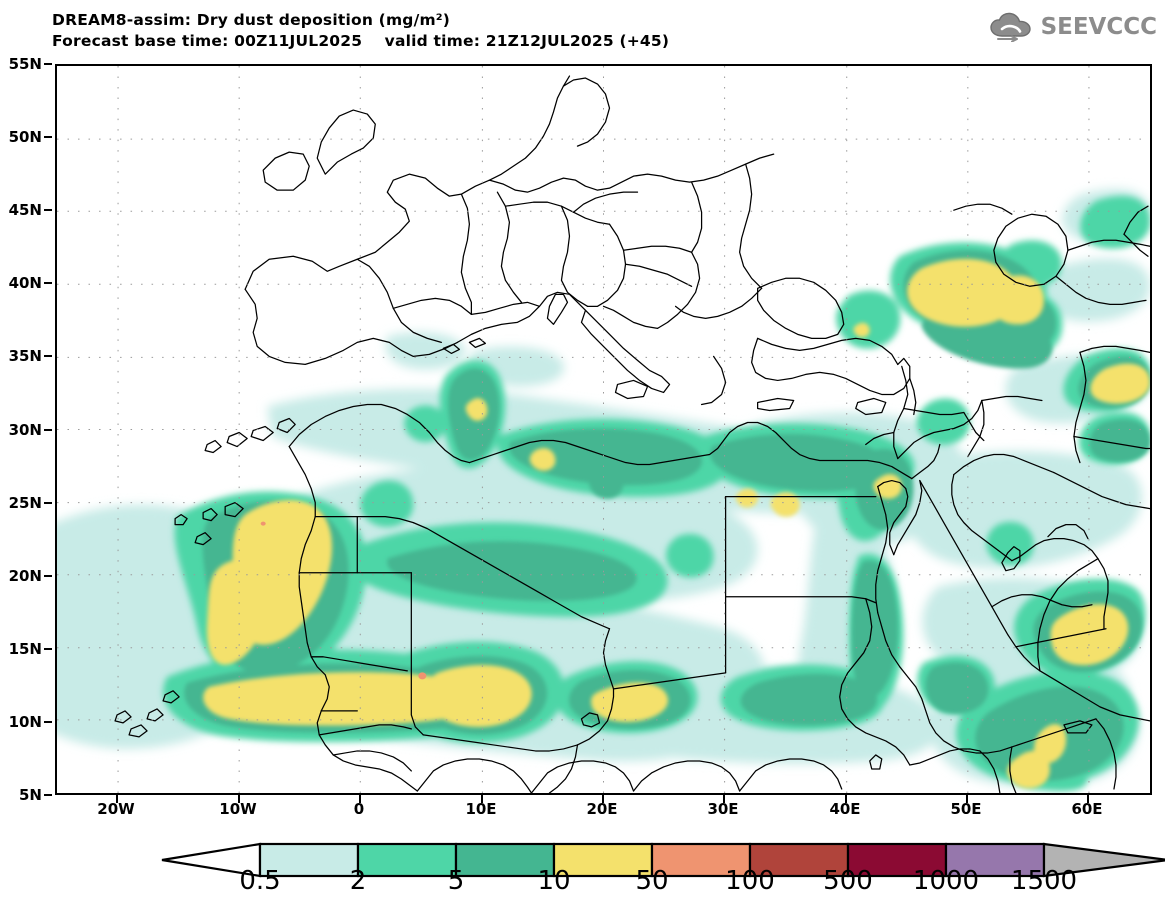  I want to click on y-tick-label-55N: 55N, so click(25, 64).